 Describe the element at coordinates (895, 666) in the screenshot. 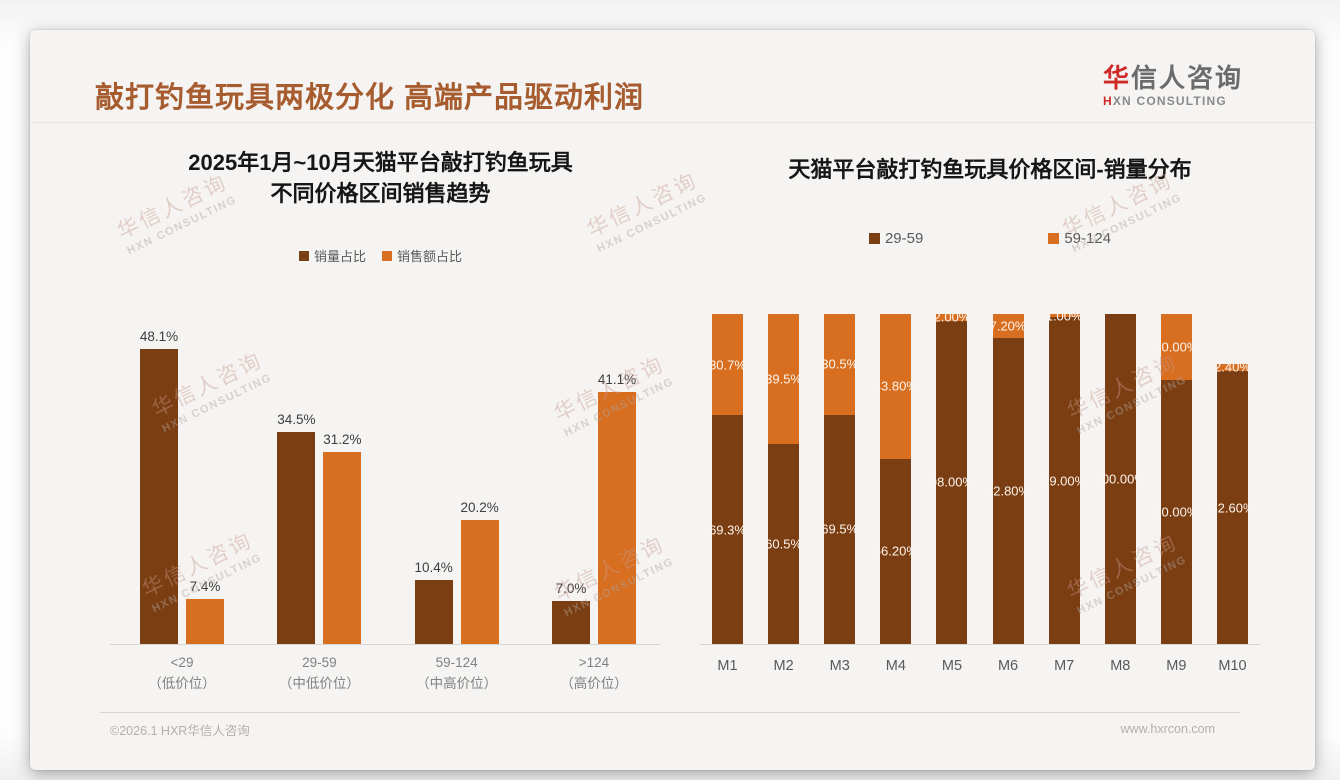

I see `x-axis-label-M4: M4` at that location.